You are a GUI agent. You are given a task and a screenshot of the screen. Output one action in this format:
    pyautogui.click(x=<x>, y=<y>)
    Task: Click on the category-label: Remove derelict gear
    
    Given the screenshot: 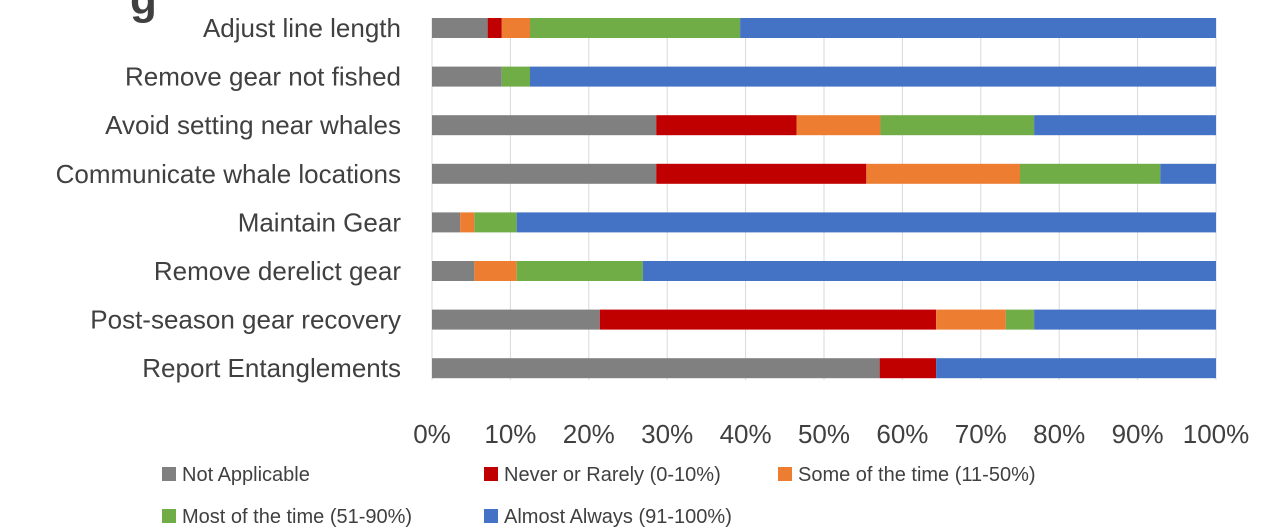 What is the action you would take?
    pyautogui.click(x=277, y=271)
    